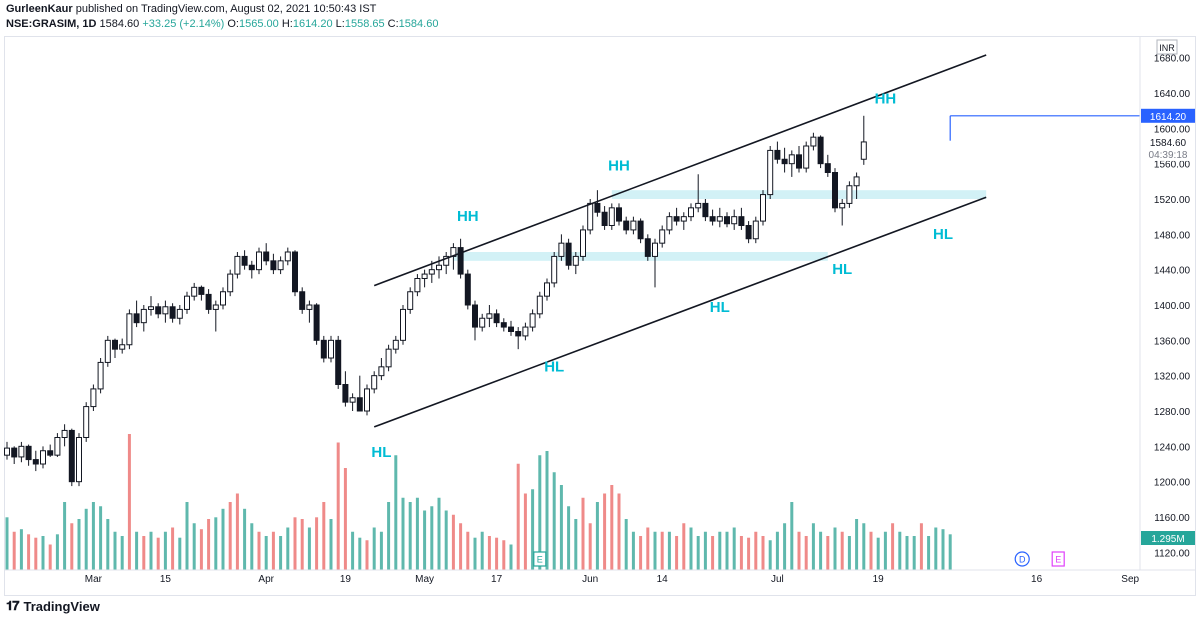  I want to click on price-tick-label: 1560.00, so click(1172, 165).